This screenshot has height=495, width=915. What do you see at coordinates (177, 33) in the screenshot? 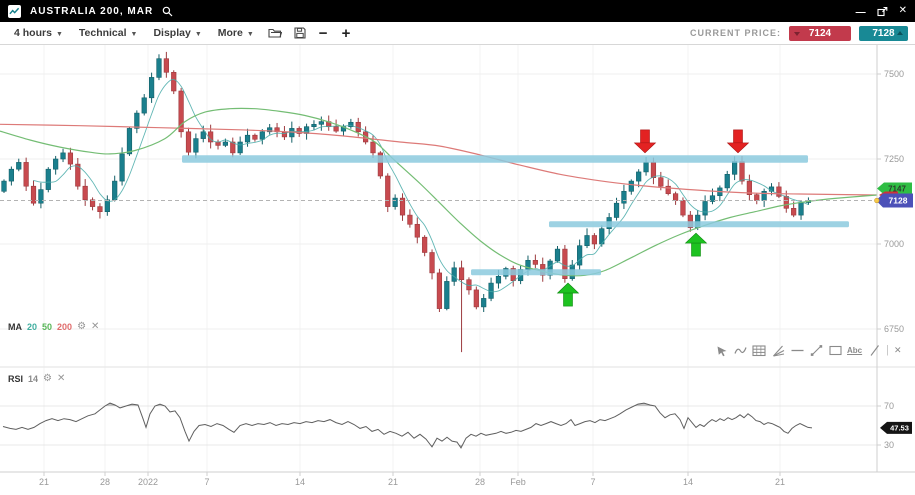
I see `display-dropdown: Display ▼` at bounding box center [177, 33].